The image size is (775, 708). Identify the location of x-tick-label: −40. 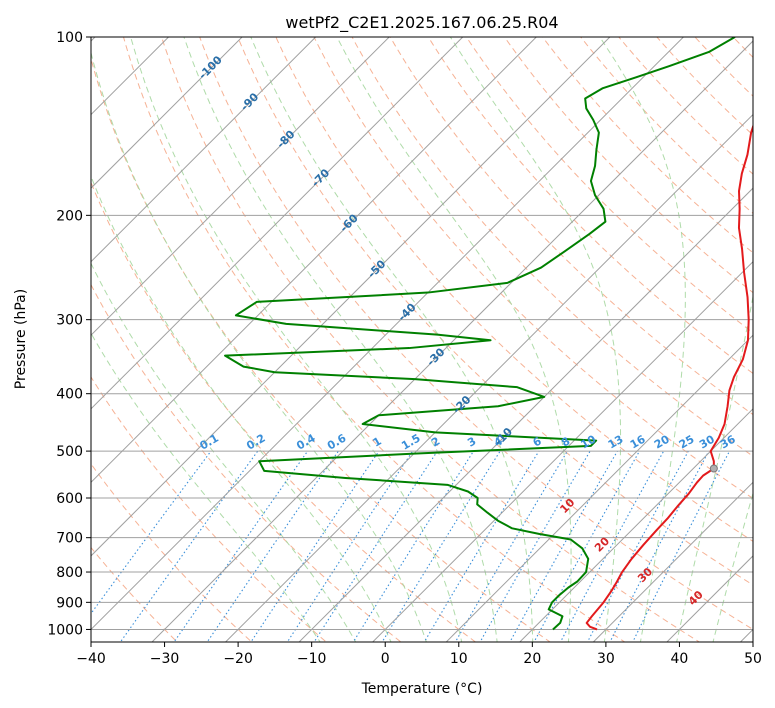
(91, 659).